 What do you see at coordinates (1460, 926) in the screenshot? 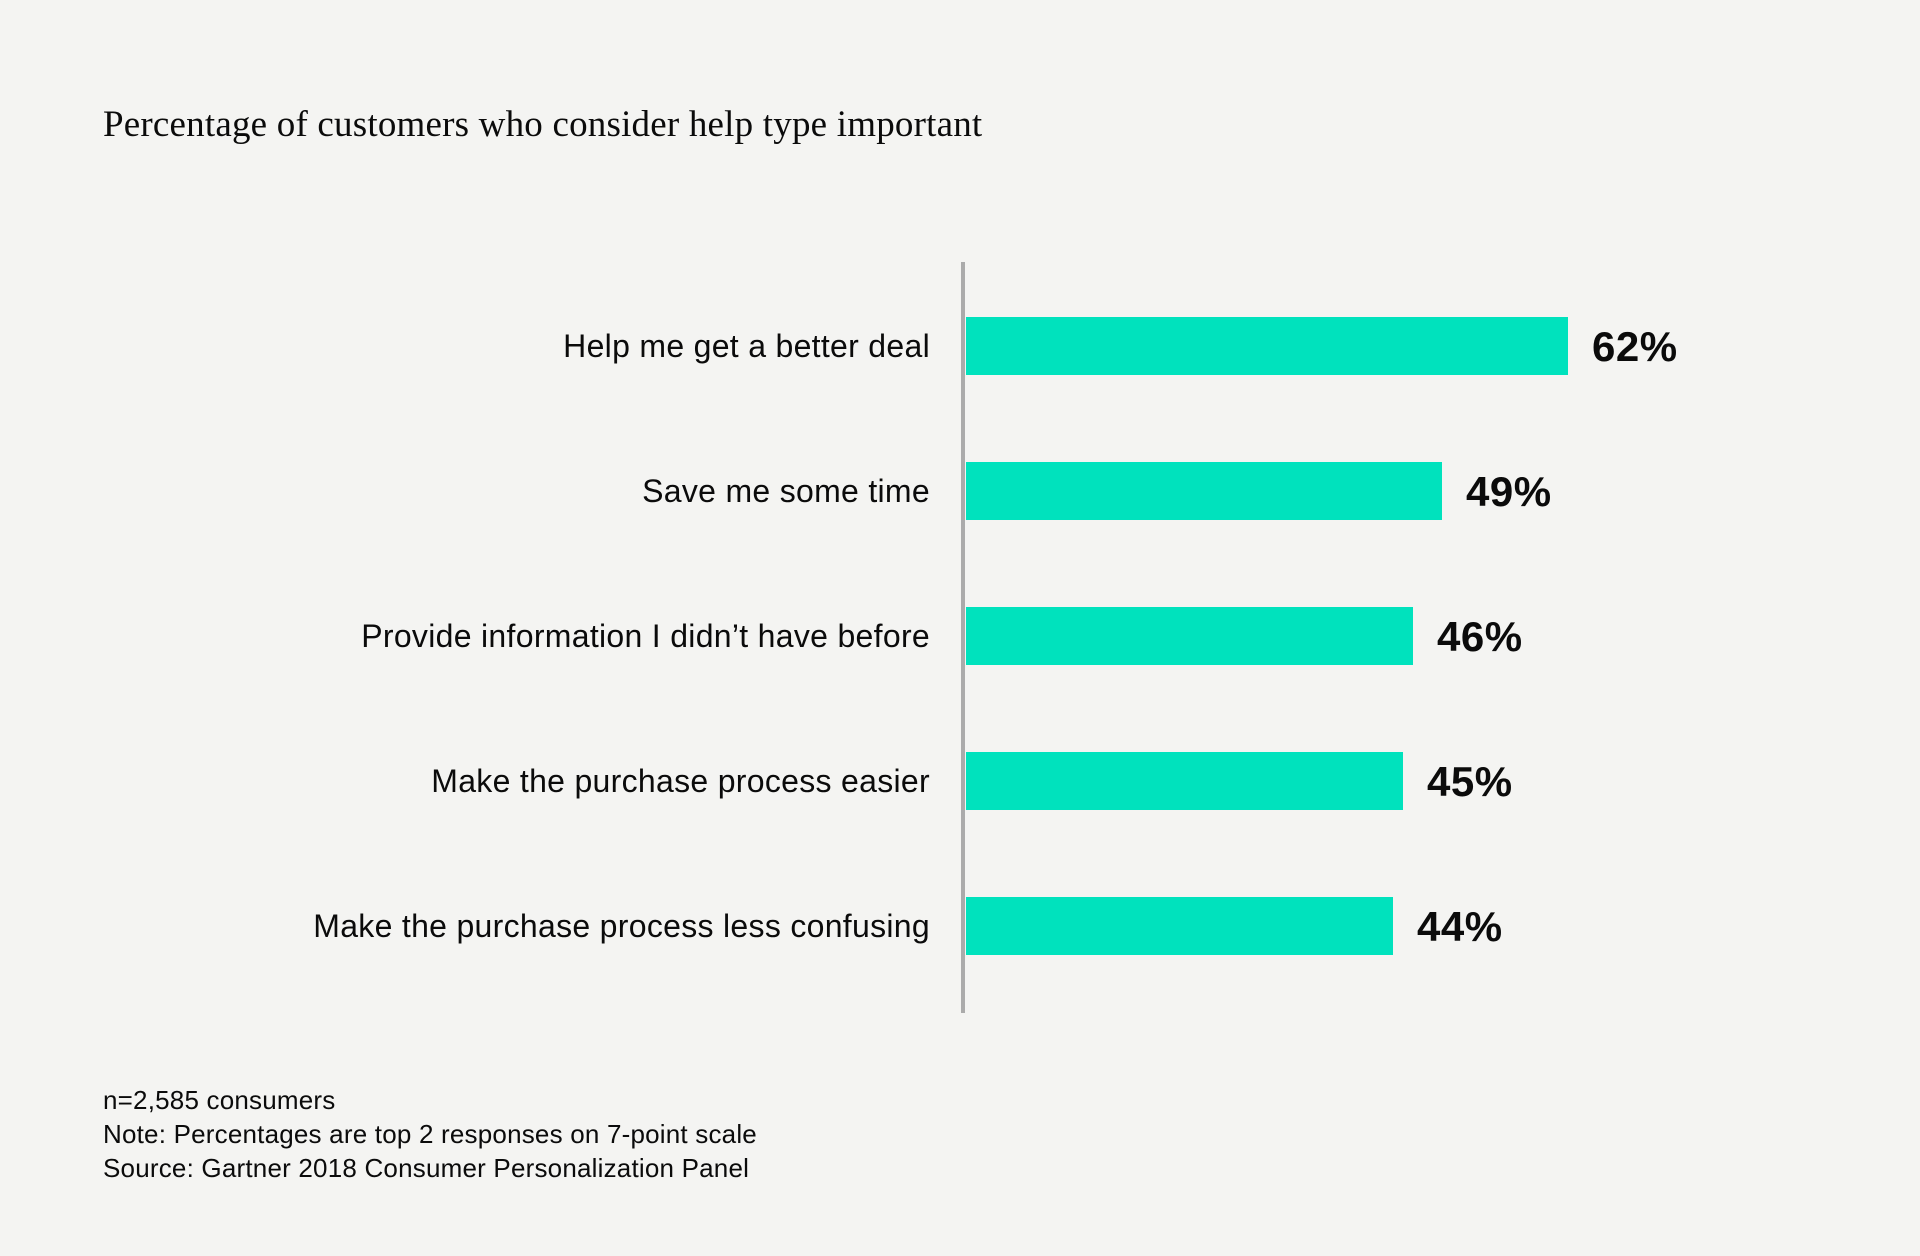
I see `value-label: 44%` at bounding box center [1460, 926].